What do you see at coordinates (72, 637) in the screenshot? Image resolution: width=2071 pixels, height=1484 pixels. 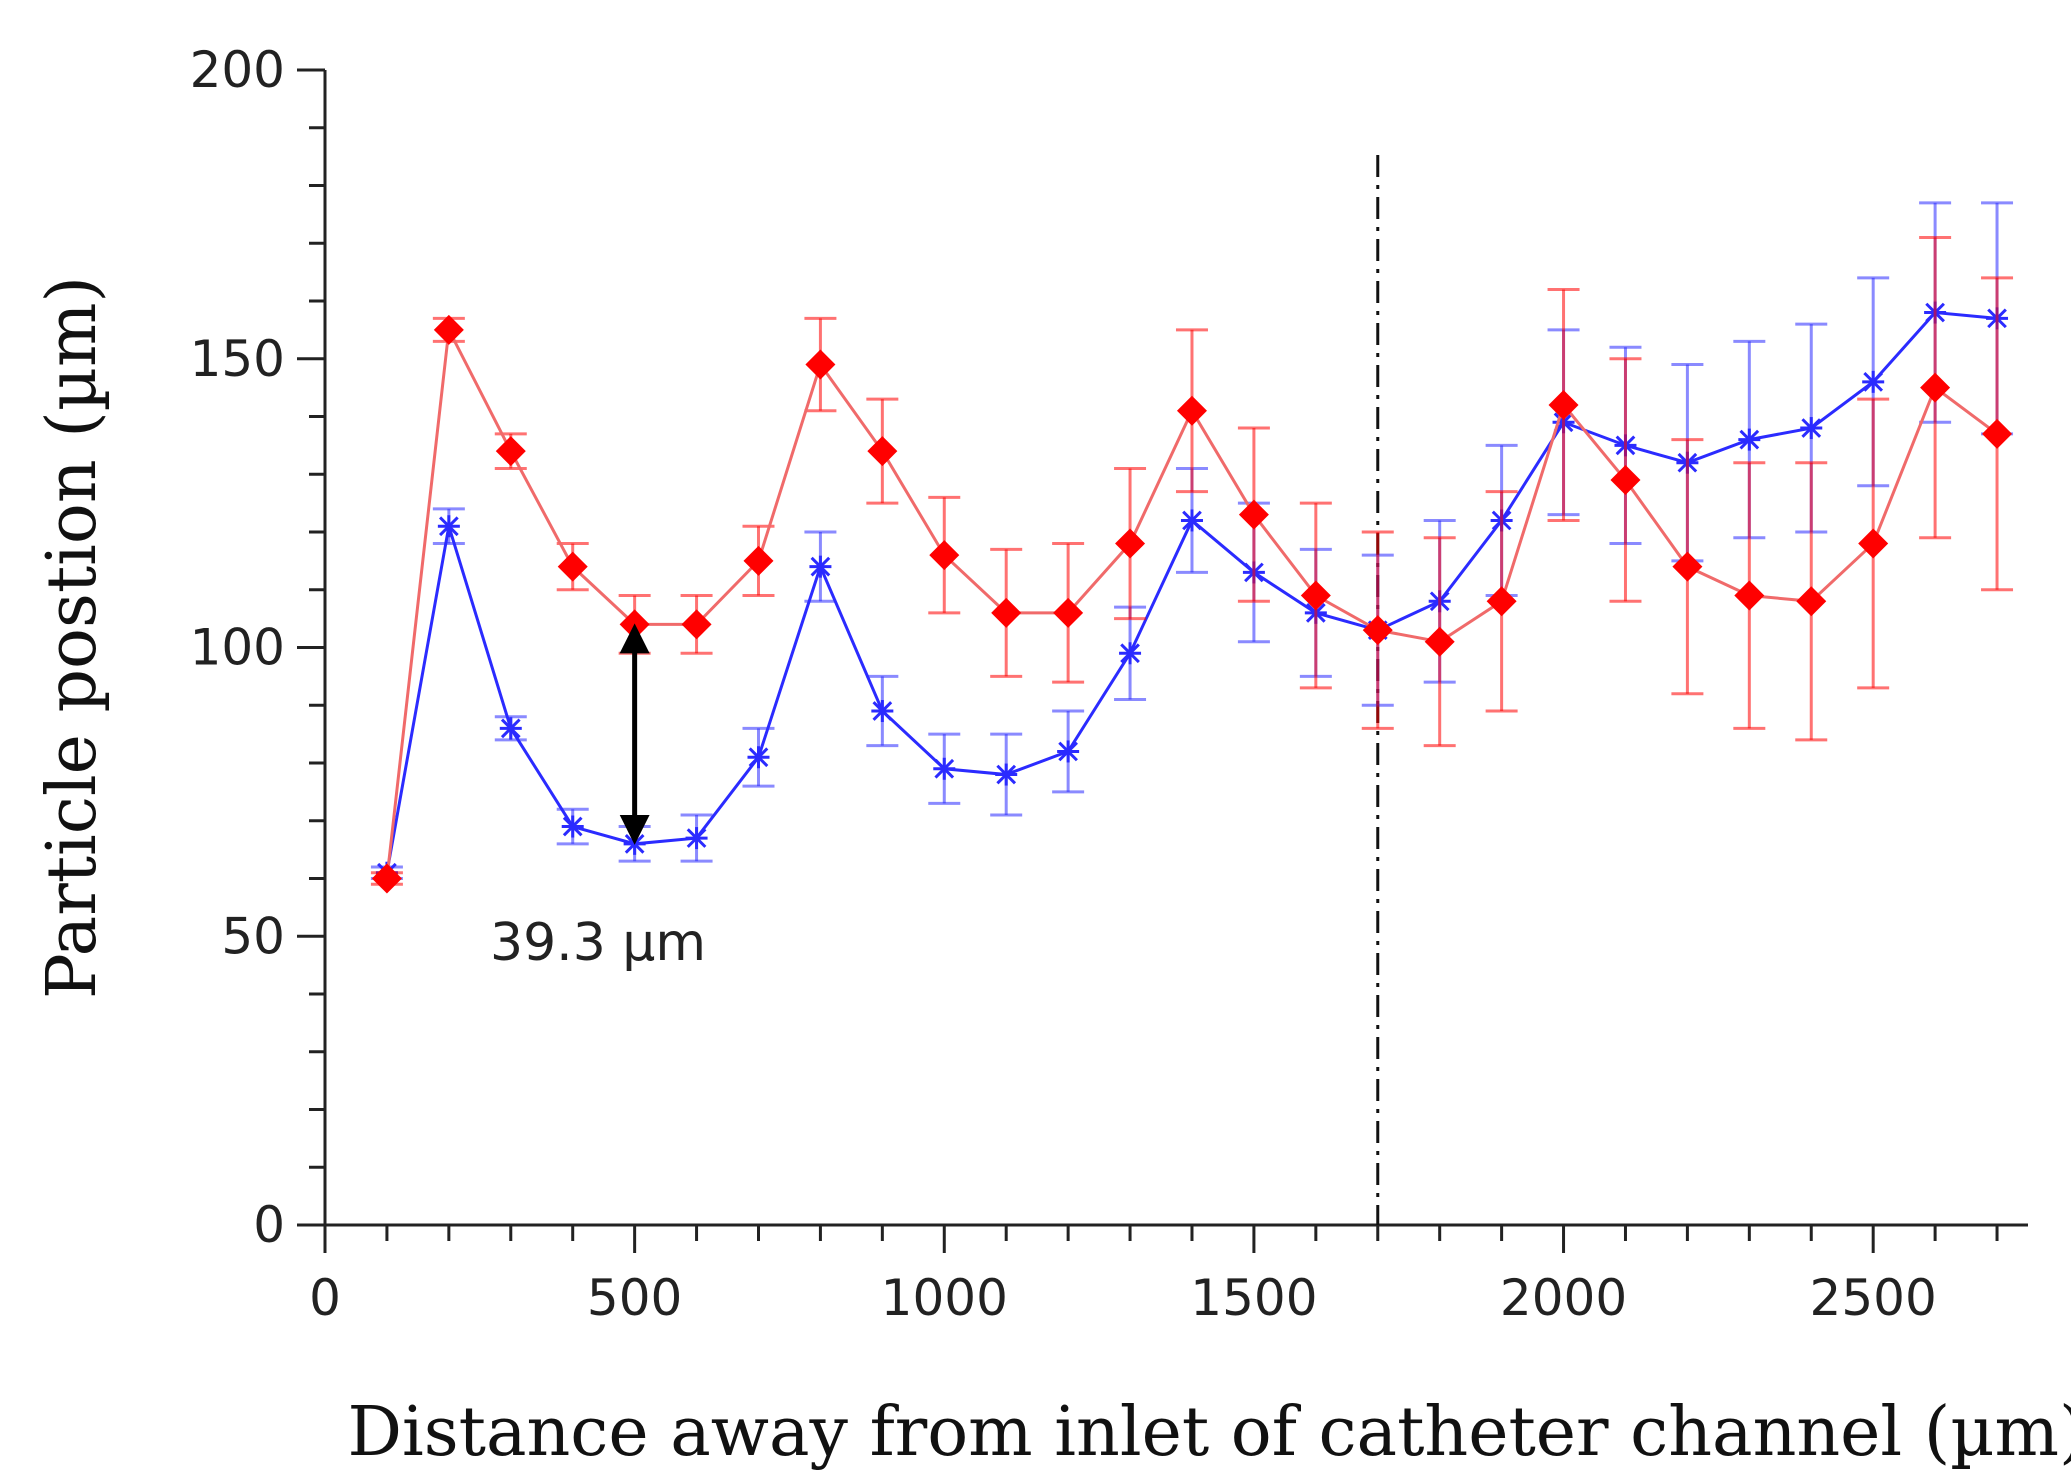 I see `y-axis-title: Particle postion (µm)` at bounding box center [72, 637].